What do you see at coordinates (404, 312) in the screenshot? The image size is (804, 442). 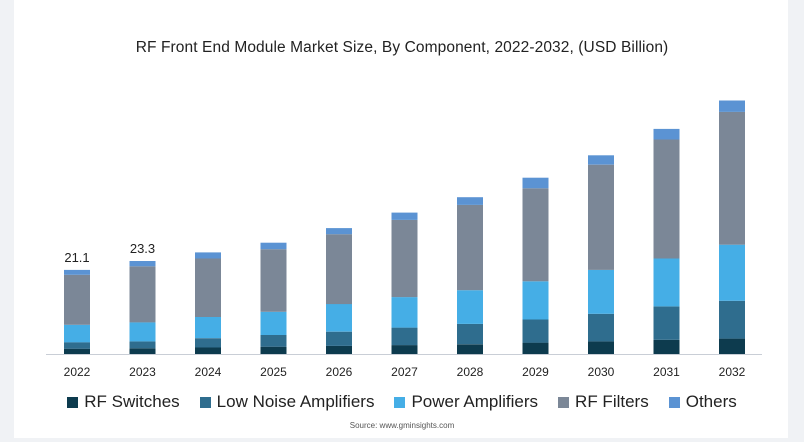 I see `bar-segment-power-amplifiers-2027` at bounding box center [404, 312].